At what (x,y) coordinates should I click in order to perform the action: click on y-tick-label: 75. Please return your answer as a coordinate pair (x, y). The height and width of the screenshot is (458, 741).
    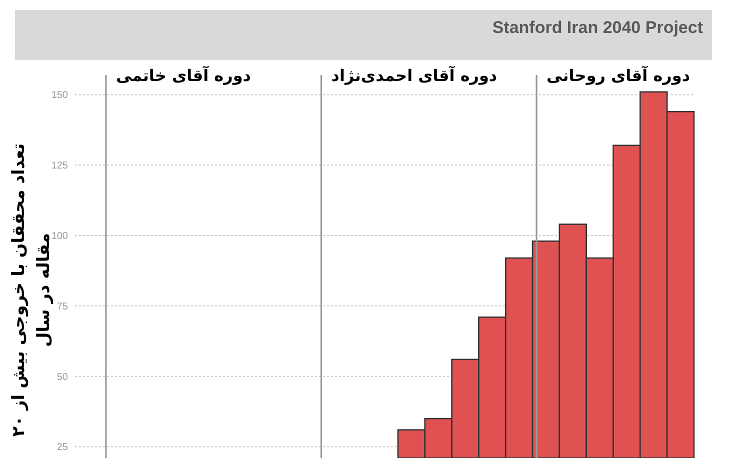
    Looking at the image, I should click on (62, 306).